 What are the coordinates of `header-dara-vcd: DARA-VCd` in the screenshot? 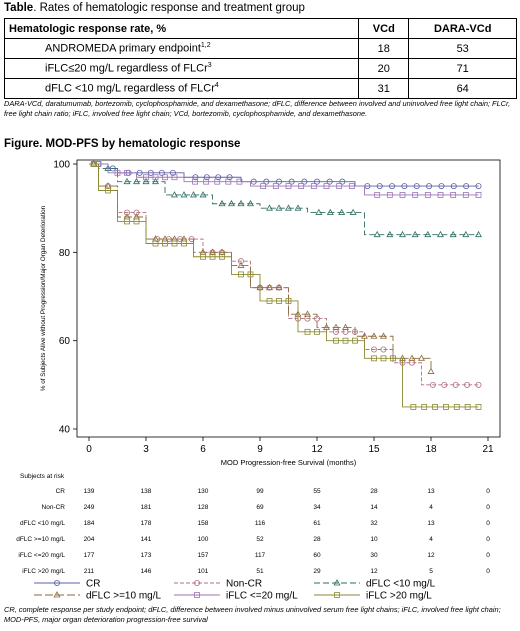 It's located at (462, 28).